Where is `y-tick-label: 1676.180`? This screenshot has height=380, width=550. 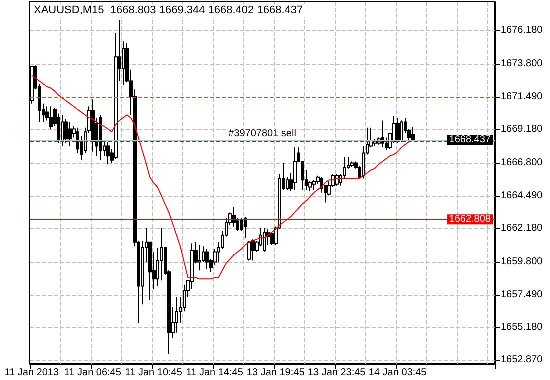
y-tick-label: 1676.180 is located at coordinates (522, 30).